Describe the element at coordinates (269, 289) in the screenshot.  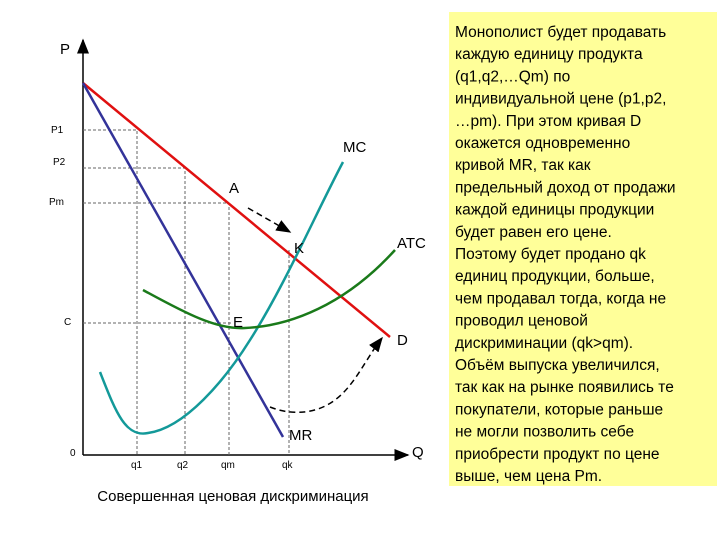
I see `atc-curve` at that location.